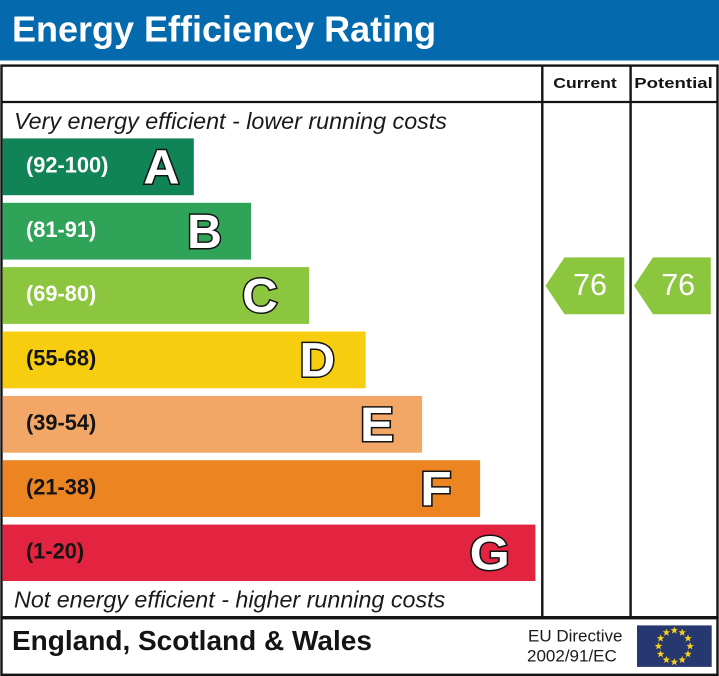 The height and width of the screenshot is (676, 719). I want to click on svg-text: A, so click(161, 167).